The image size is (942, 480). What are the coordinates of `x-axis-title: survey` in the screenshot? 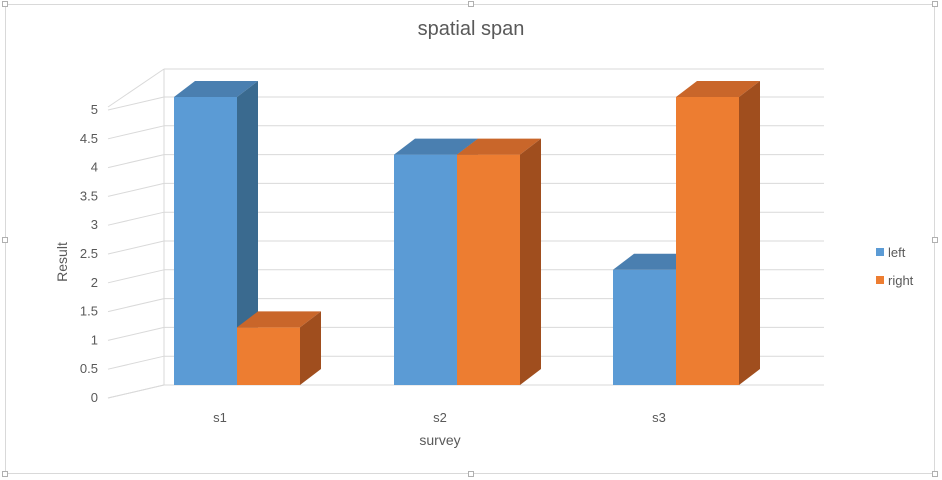 It's located at (440, 440).